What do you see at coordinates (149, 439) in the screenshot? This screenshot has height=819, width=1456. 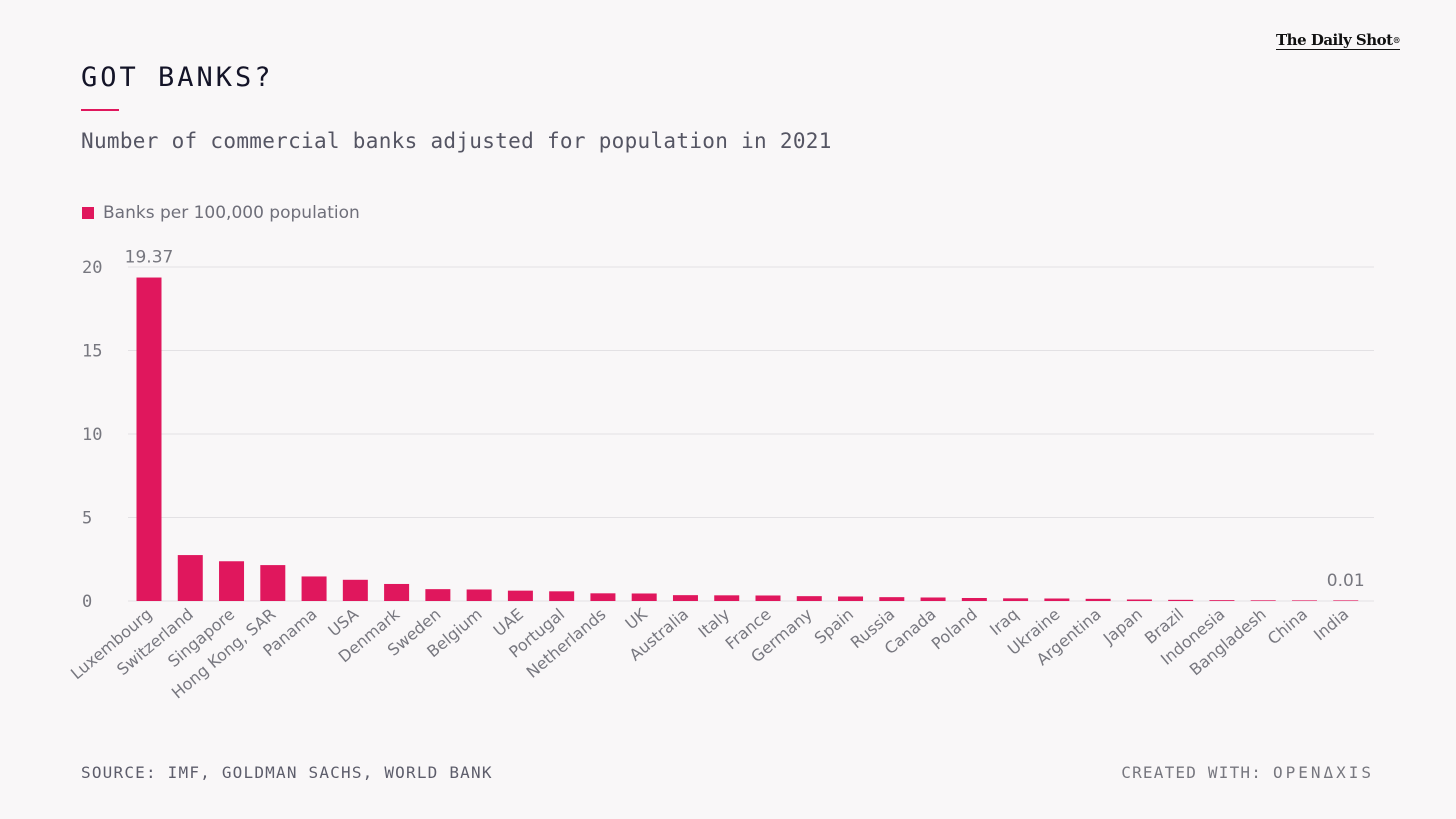 I see `bar-luxembourg` at bounding box center [149, 439].